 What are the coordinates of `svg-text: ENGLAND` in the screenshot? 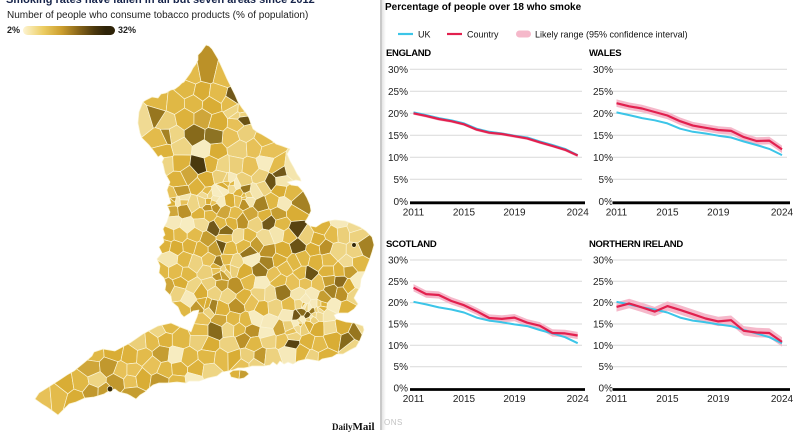 It's located at (408, 53).